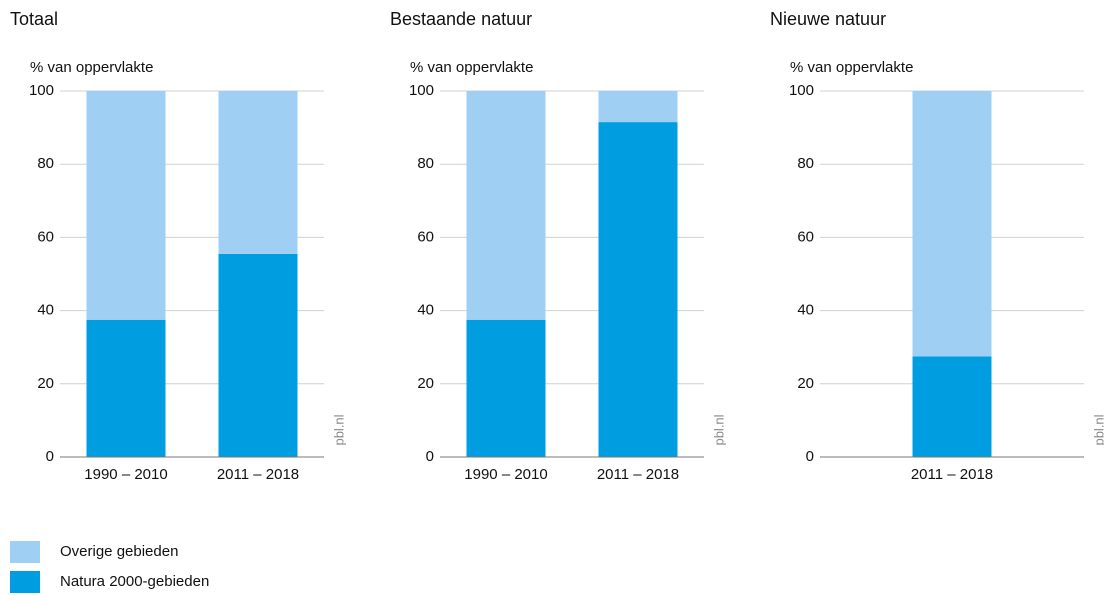 The width and height of the screenshot is (1104, 595). What do you see at coordinates (134, 581) in the screenshot?
I see `legend-label: Natura 2000-gebieden` at bounding box center [134, 581].